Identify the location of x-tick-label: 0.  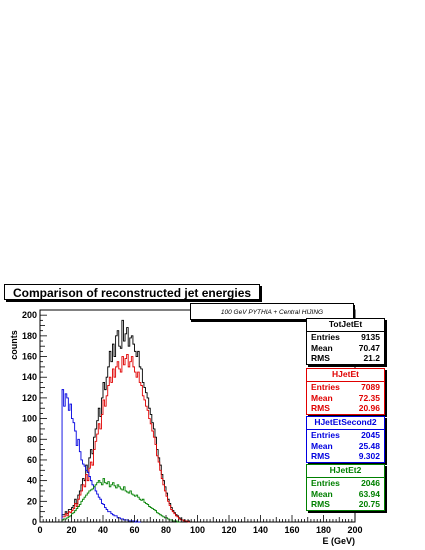
(39, 530).